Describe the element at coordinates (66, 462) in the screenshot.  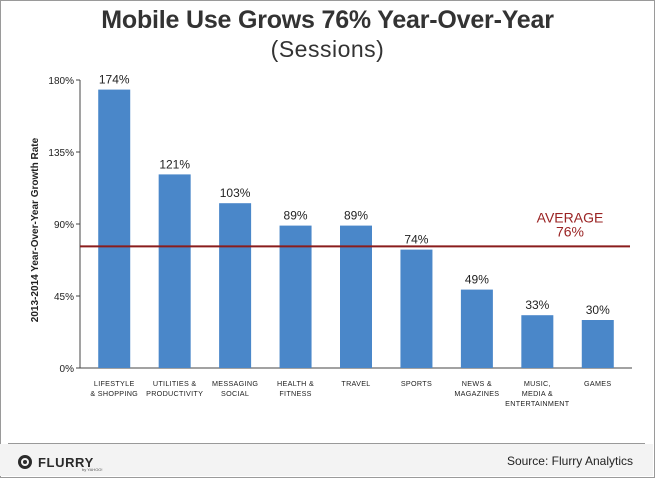
I see `logo-text: FLURRY` at that location.